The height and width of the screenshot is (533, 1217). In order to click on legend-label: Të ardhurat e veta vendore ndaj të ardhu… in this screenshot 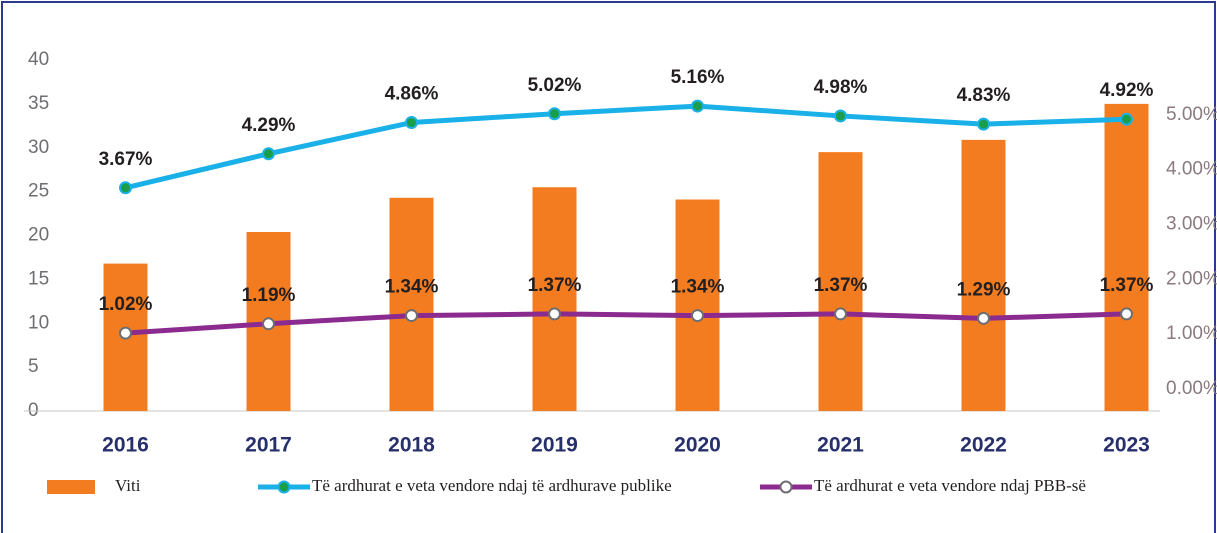, I will do `click(492, 485)`.